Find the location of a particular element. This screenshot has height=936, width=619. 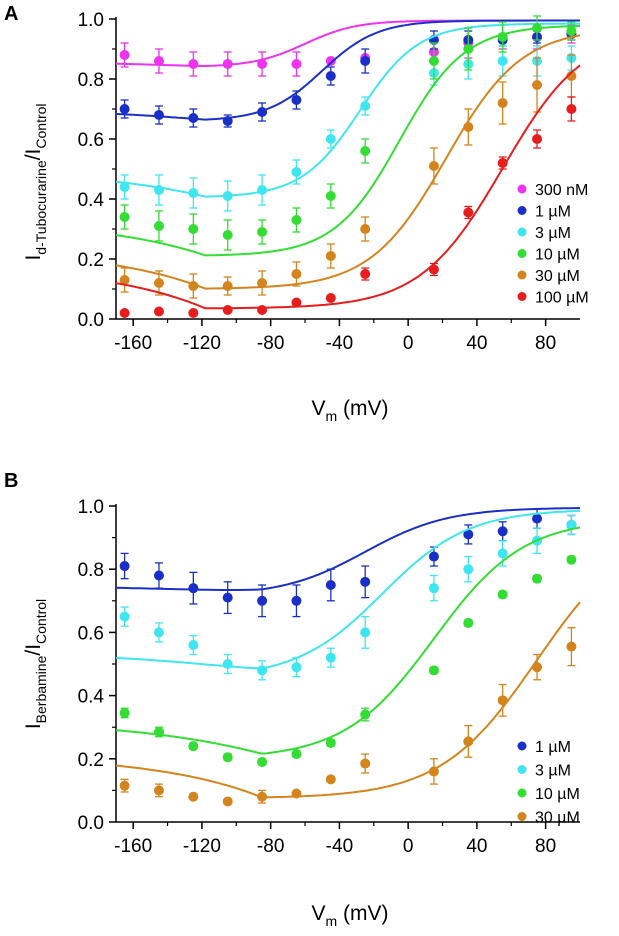

panel-b-x-tick-label: 0 is located at coordinates (408, 846).